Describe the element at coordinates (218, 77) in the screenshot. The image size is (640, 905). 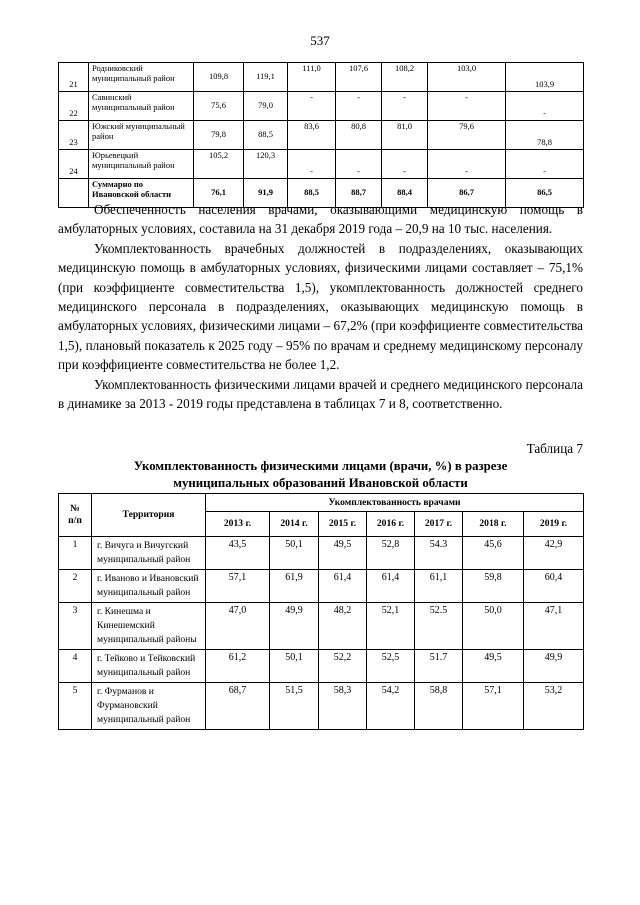
I see `row-value: 109,8` at that location.